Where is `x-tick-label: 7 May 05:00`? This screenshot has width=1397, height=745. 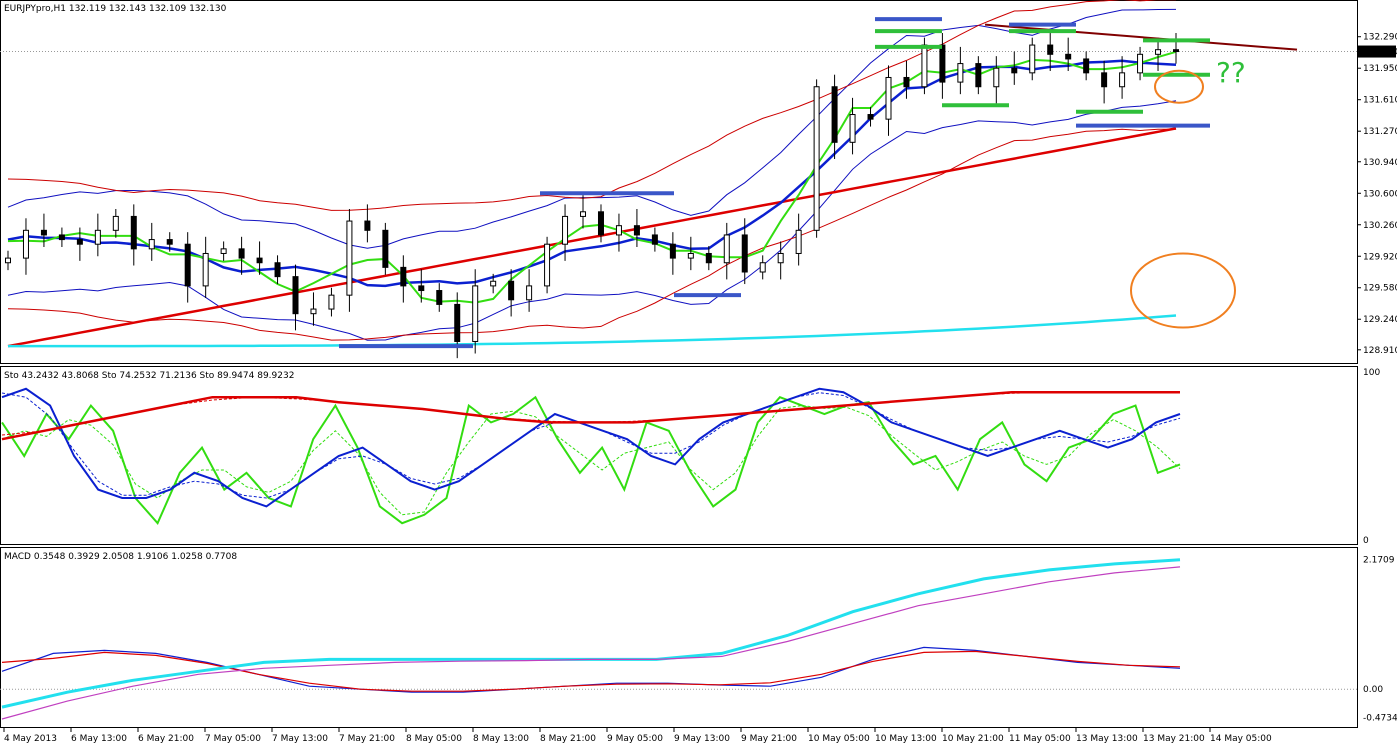 x-tick-label: 7 May 05:00 is located at coordinates (233, 739).